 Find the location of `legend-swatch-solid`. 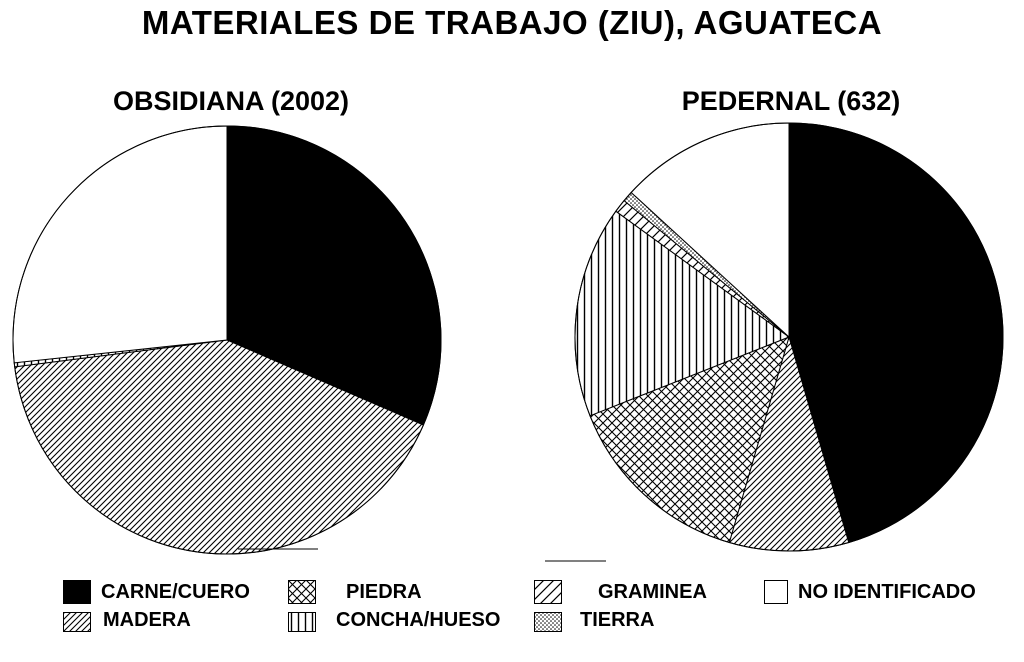

legend-swatch-solid is located at coordinates (77, 592).